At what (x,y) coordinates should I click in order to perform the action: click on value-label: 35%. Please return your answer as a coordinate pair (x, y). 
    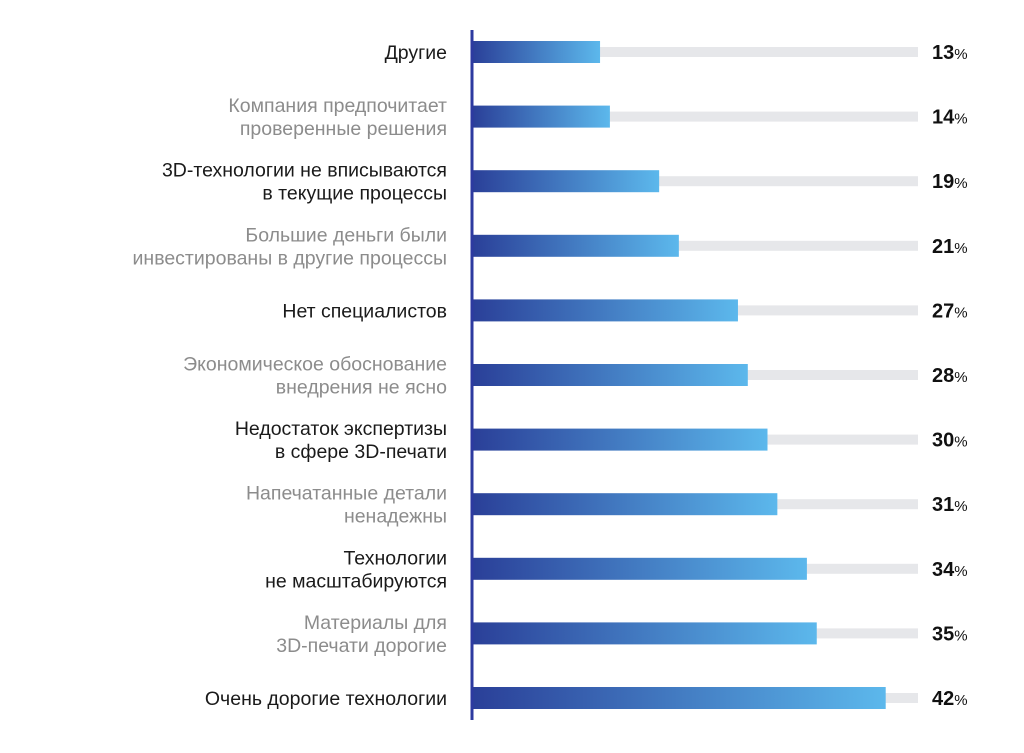
    Looking at the image, I should click on (950, 634).